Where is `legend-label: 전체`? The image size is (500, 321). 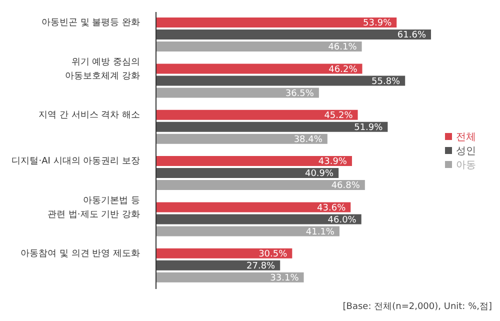 legend-label: 전체 is located at coordinates (466, 137).